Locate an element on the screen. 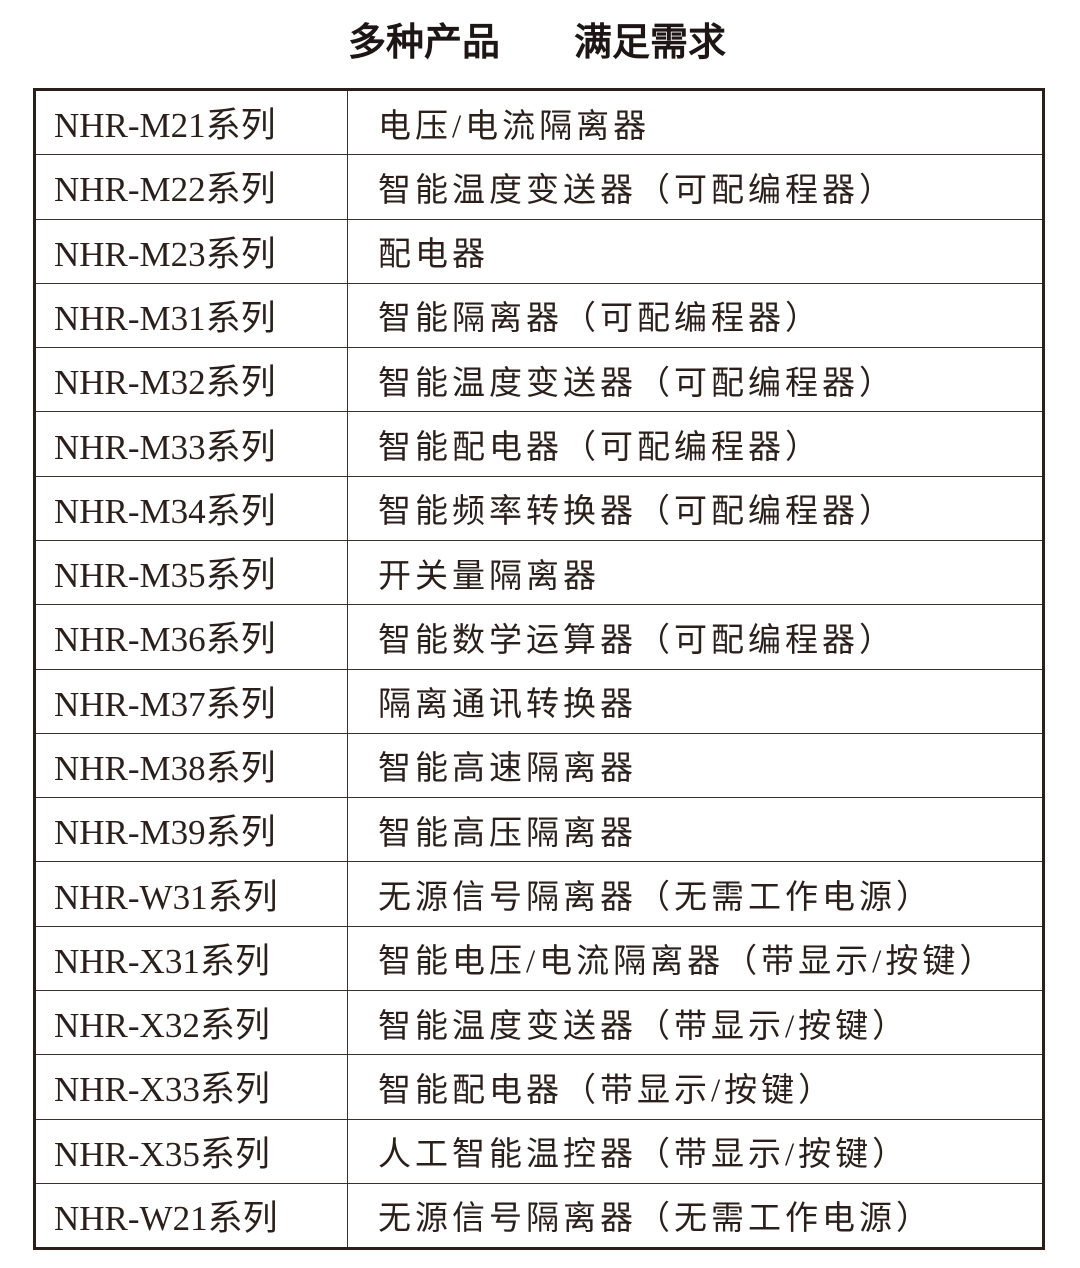 The width and height of the screenshot is (1080, 1268). series-cell: NHR-M21系列 is located at coordinates (192, 123).